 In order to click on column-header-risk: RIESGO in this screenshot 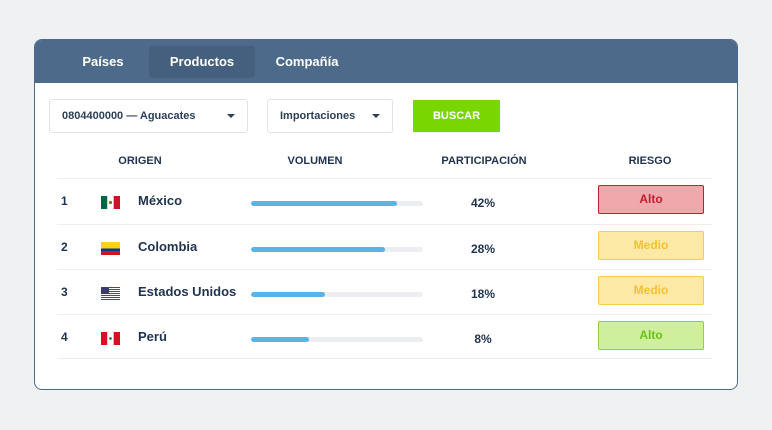, I will do `click(650, 161)`.